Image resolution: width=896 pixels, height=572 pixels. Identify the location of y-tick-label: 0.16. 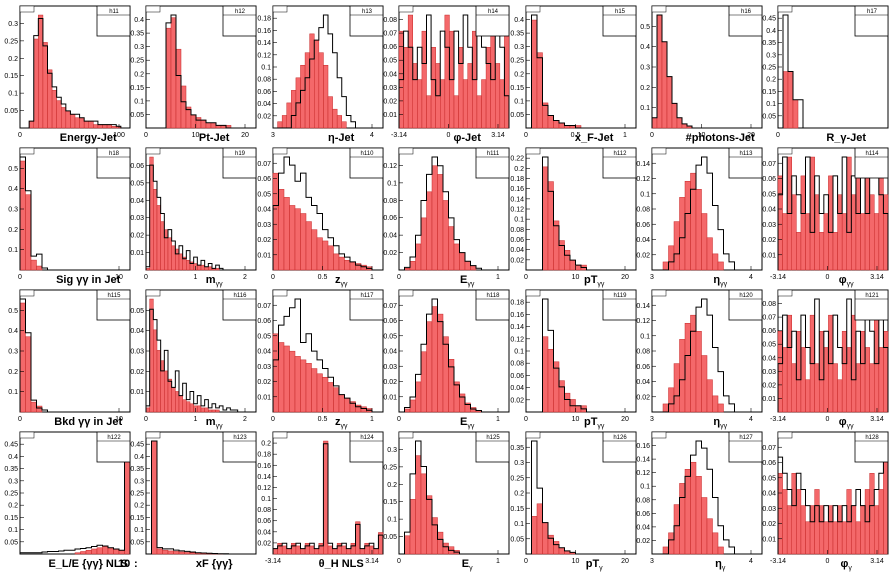
(264, 31).